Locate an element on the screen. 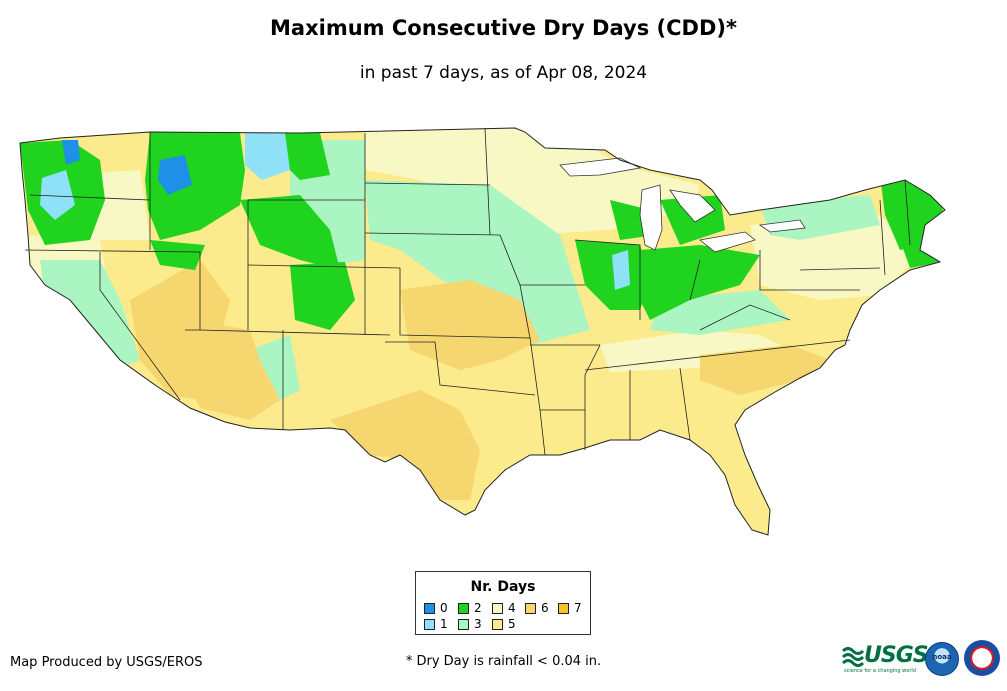 The image size is (1007, 691). noaa-logo: noaa is located at coordinates (942, 659).